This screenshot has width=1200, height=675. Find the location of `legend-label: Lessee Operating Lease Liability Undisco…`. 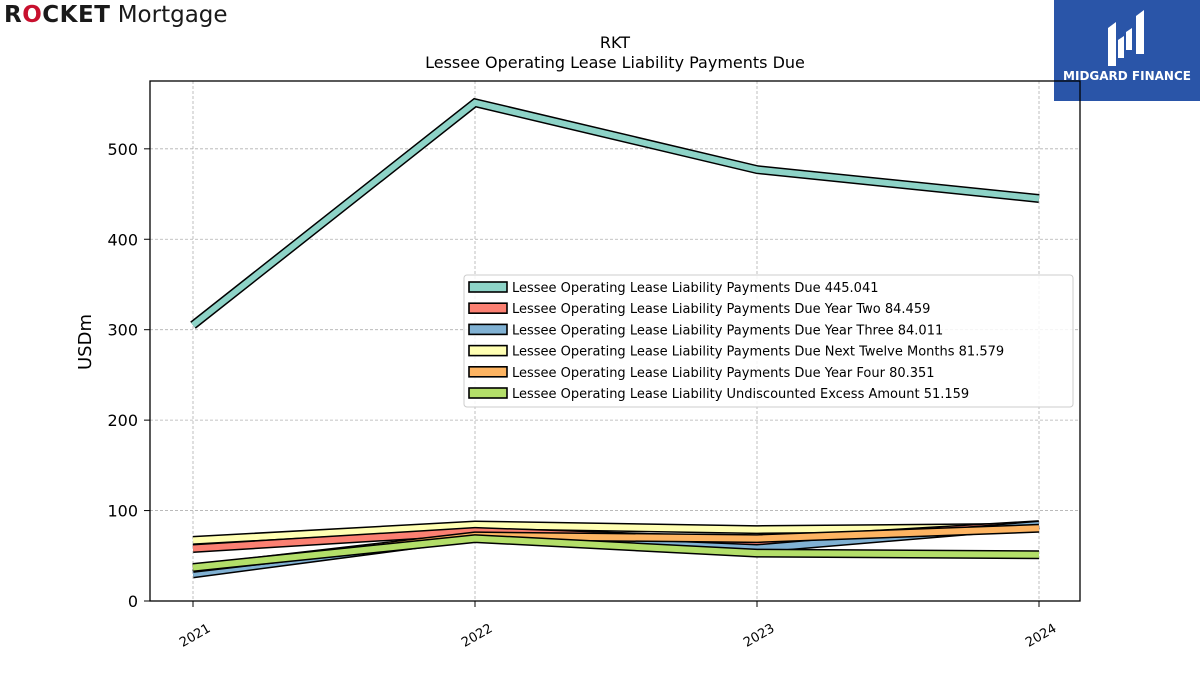

legend-label: Lessee Operating Lease Liability Undisco… is located at coordinates (740, 394).